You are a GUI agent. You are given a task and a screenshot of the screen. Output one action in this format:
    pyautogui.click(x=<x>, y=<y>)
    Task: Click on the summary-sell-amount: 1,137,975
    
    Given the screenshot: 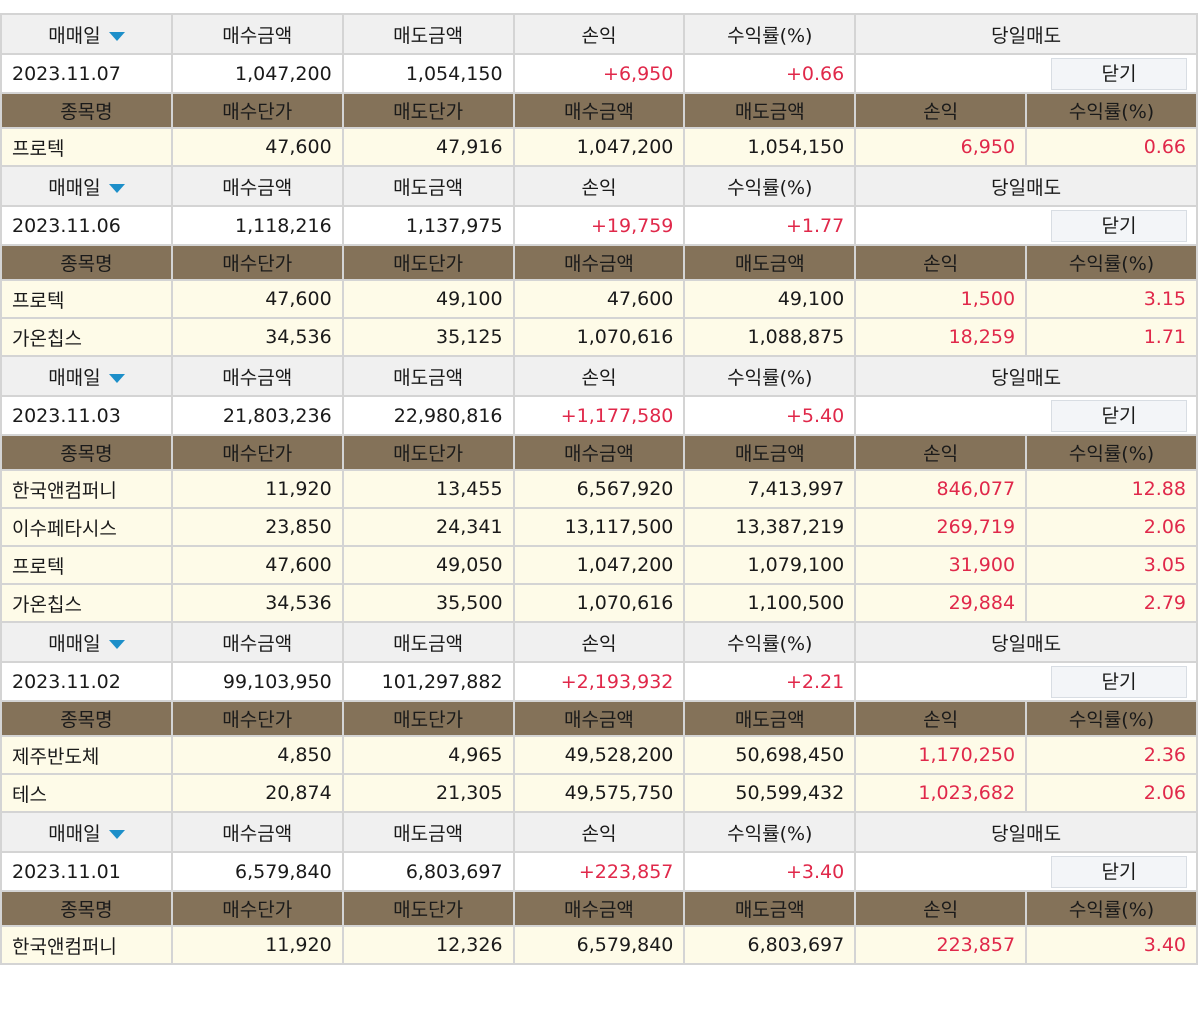 What is the action you would take?
    pyautogui.click(x=428, y=225)
    